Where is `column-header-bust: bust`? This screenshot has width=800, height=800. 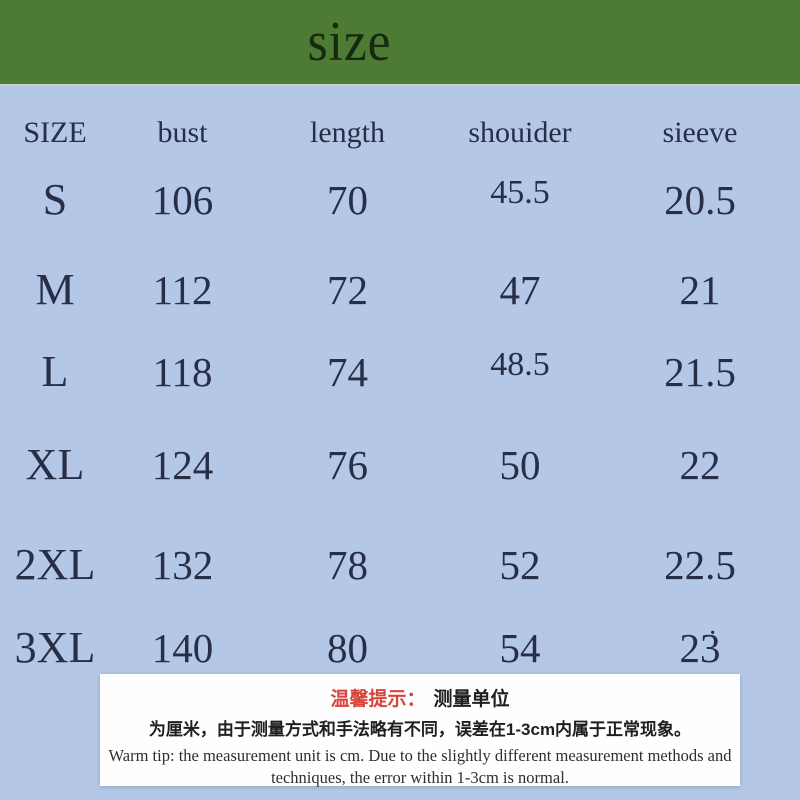
column-header-bust: bust is located at coordinates (182, 132).